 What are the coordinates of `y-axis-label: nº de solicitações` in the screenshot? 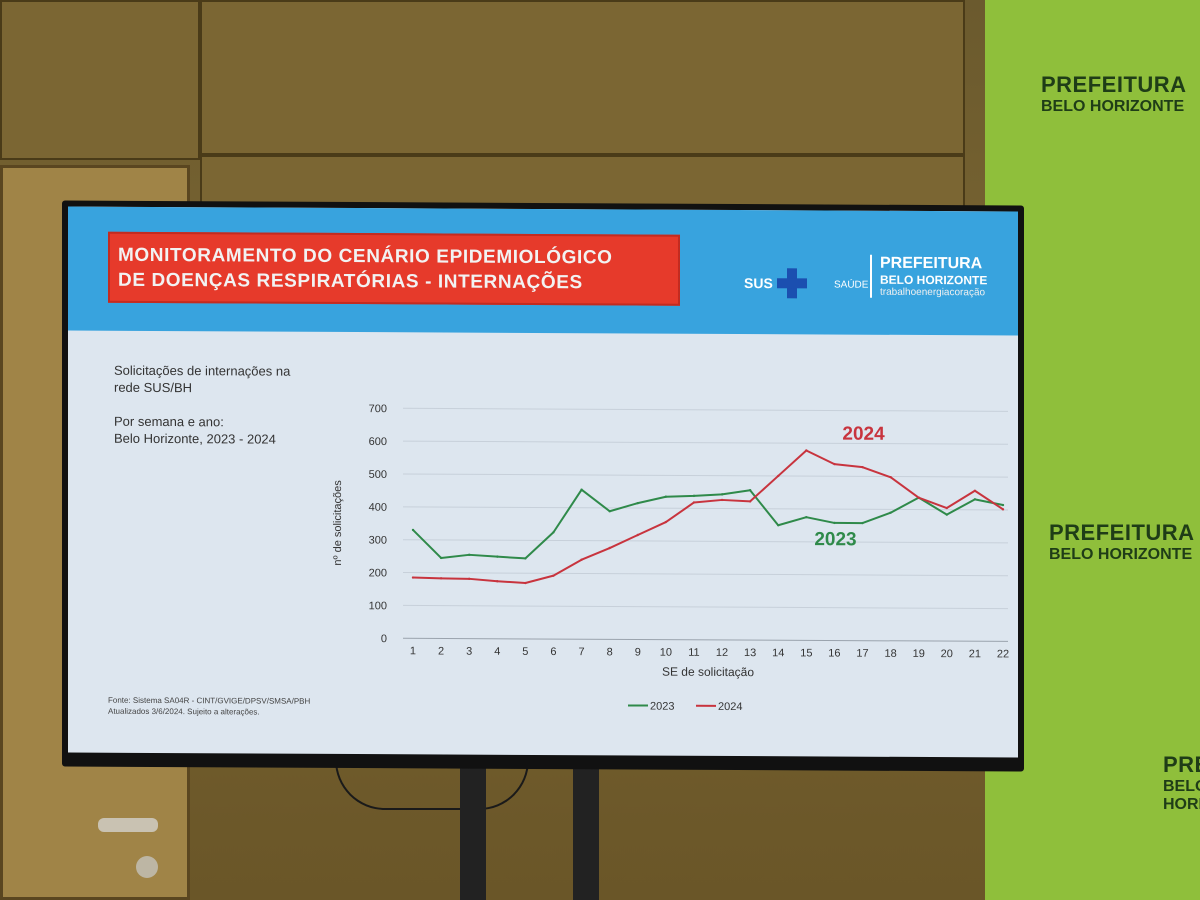 It's located at (338, 523).